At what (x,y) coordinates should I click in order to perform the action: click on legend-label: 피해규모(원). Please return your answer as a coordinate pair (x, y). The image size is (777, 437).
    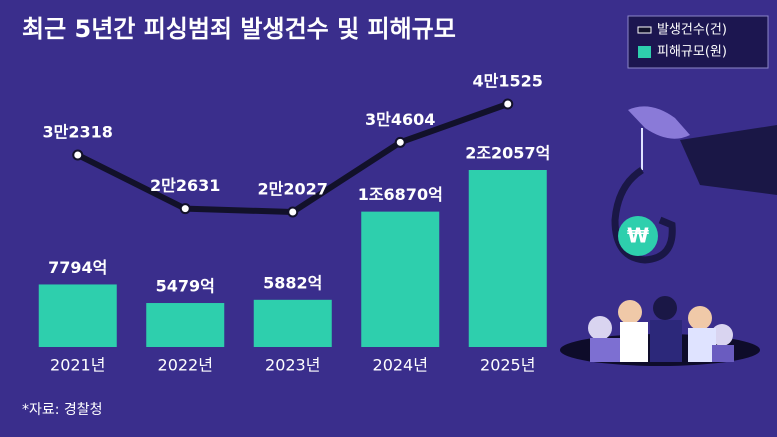
    Looking at the image, I should click on (692, 52).